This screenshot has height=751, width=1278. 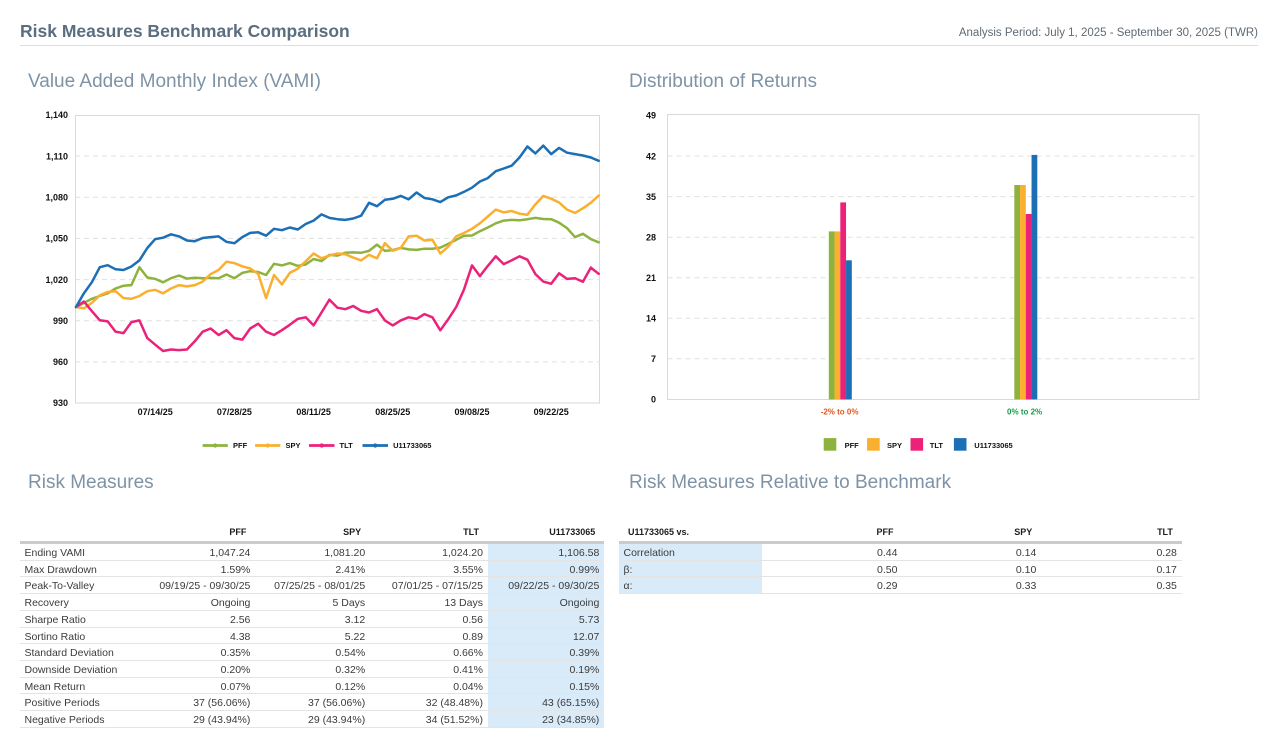 I want to click on svg-text: 49, so click(x=651, y=116).